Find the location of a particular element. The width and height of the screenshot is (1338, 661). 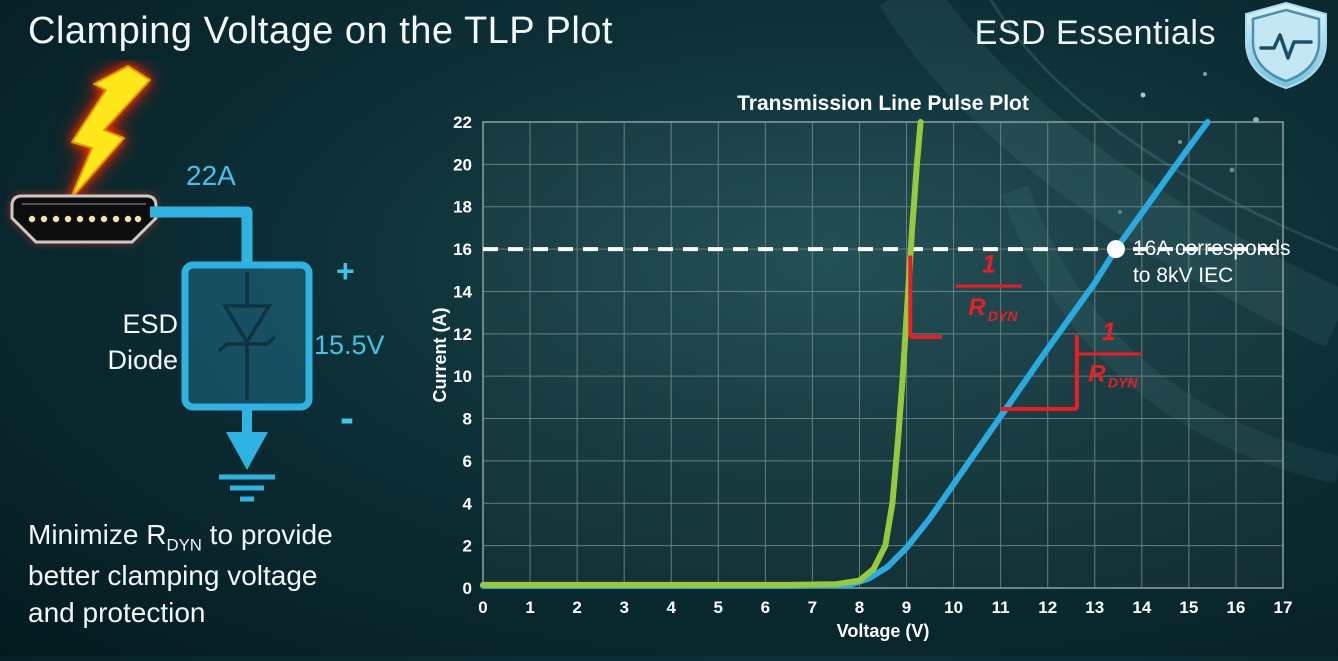

svg-text: 20 is located at coordinates (462, 164).